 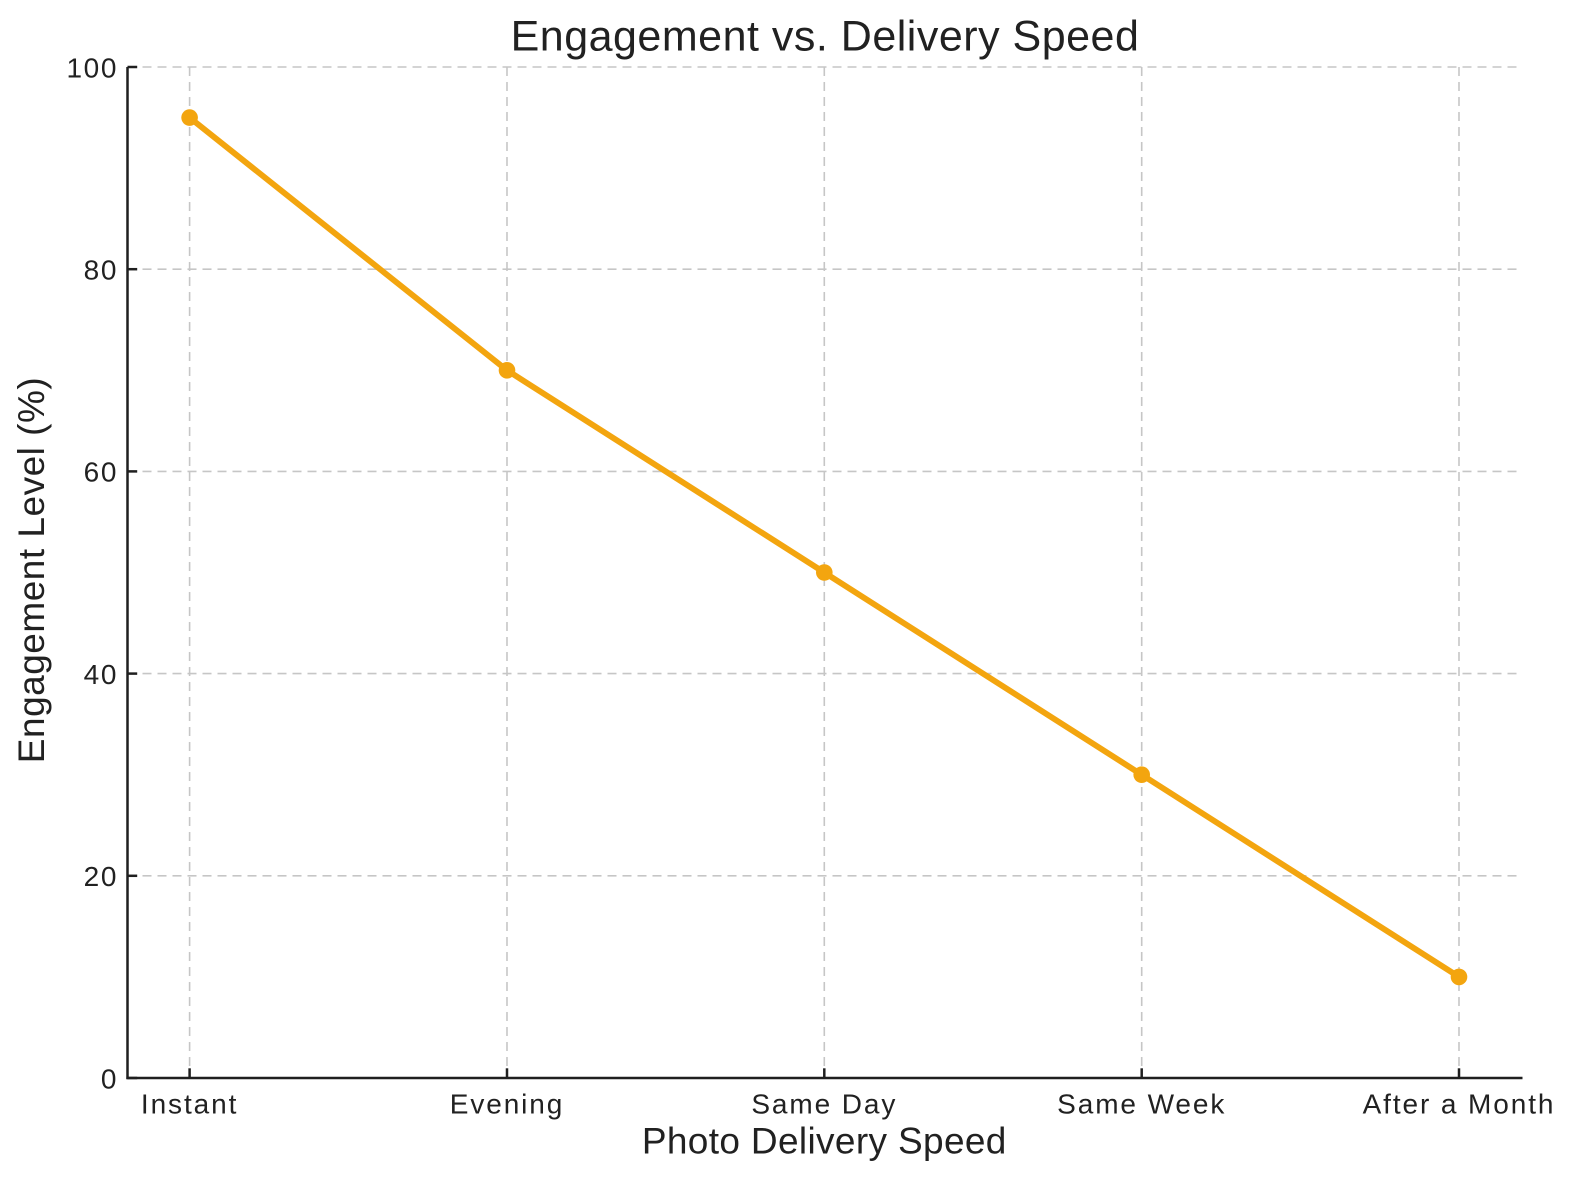 What do you see at coordinates (507, 1103) in the screenshot?
I see `svg-text: Evening` at bounding box center [507, 1103].